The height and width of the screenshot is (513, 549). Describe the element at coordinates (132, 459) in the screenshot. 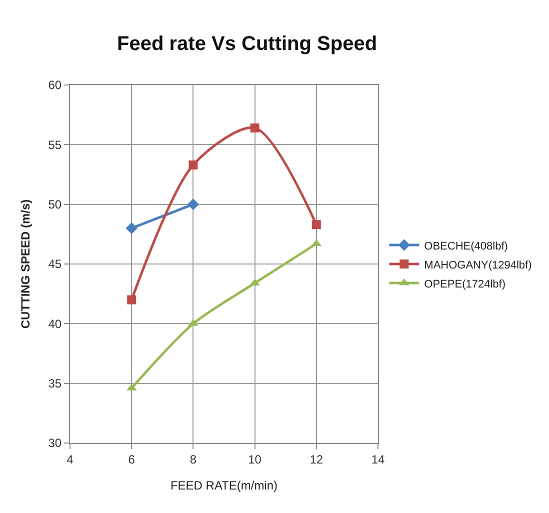

I see `x-tick-label: 6` at that location.